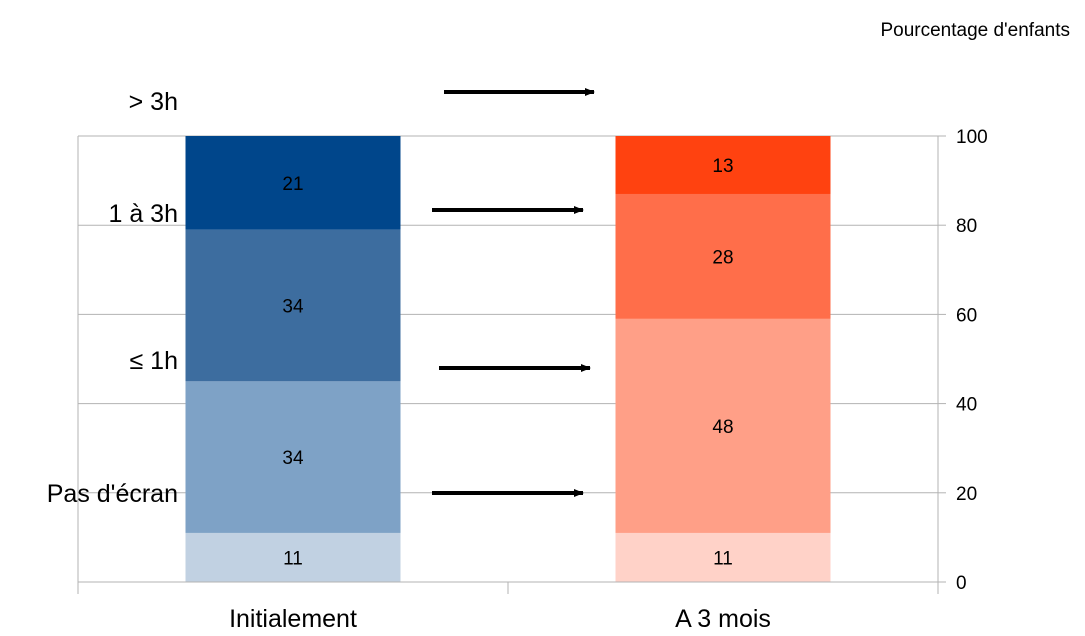  What do you see at coordinates (972, 137) in the screenshot?
I see `y-tick-label: 100` at bounding box center [972, 137].